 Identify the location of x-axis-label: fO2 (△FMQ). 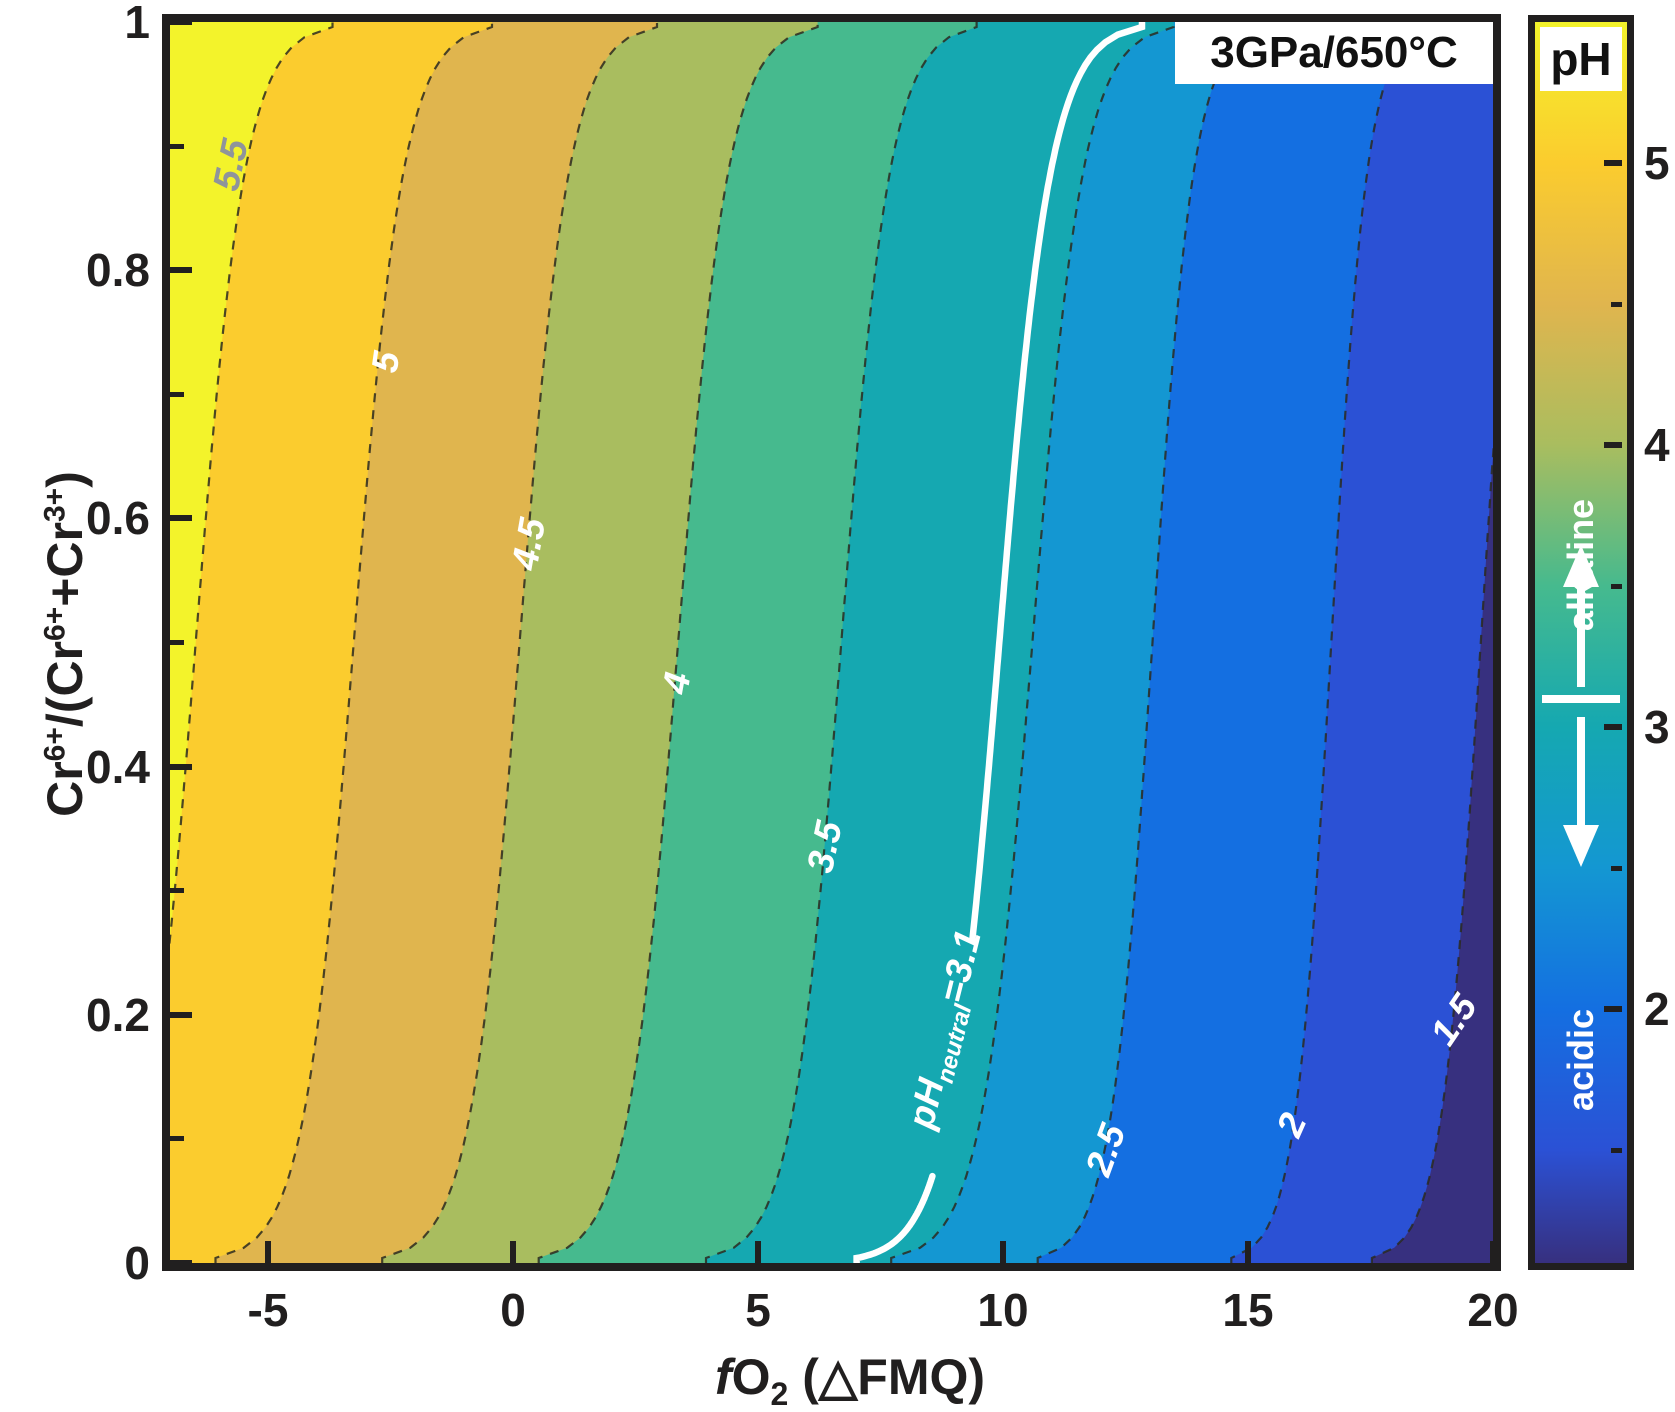
(850, 1380).